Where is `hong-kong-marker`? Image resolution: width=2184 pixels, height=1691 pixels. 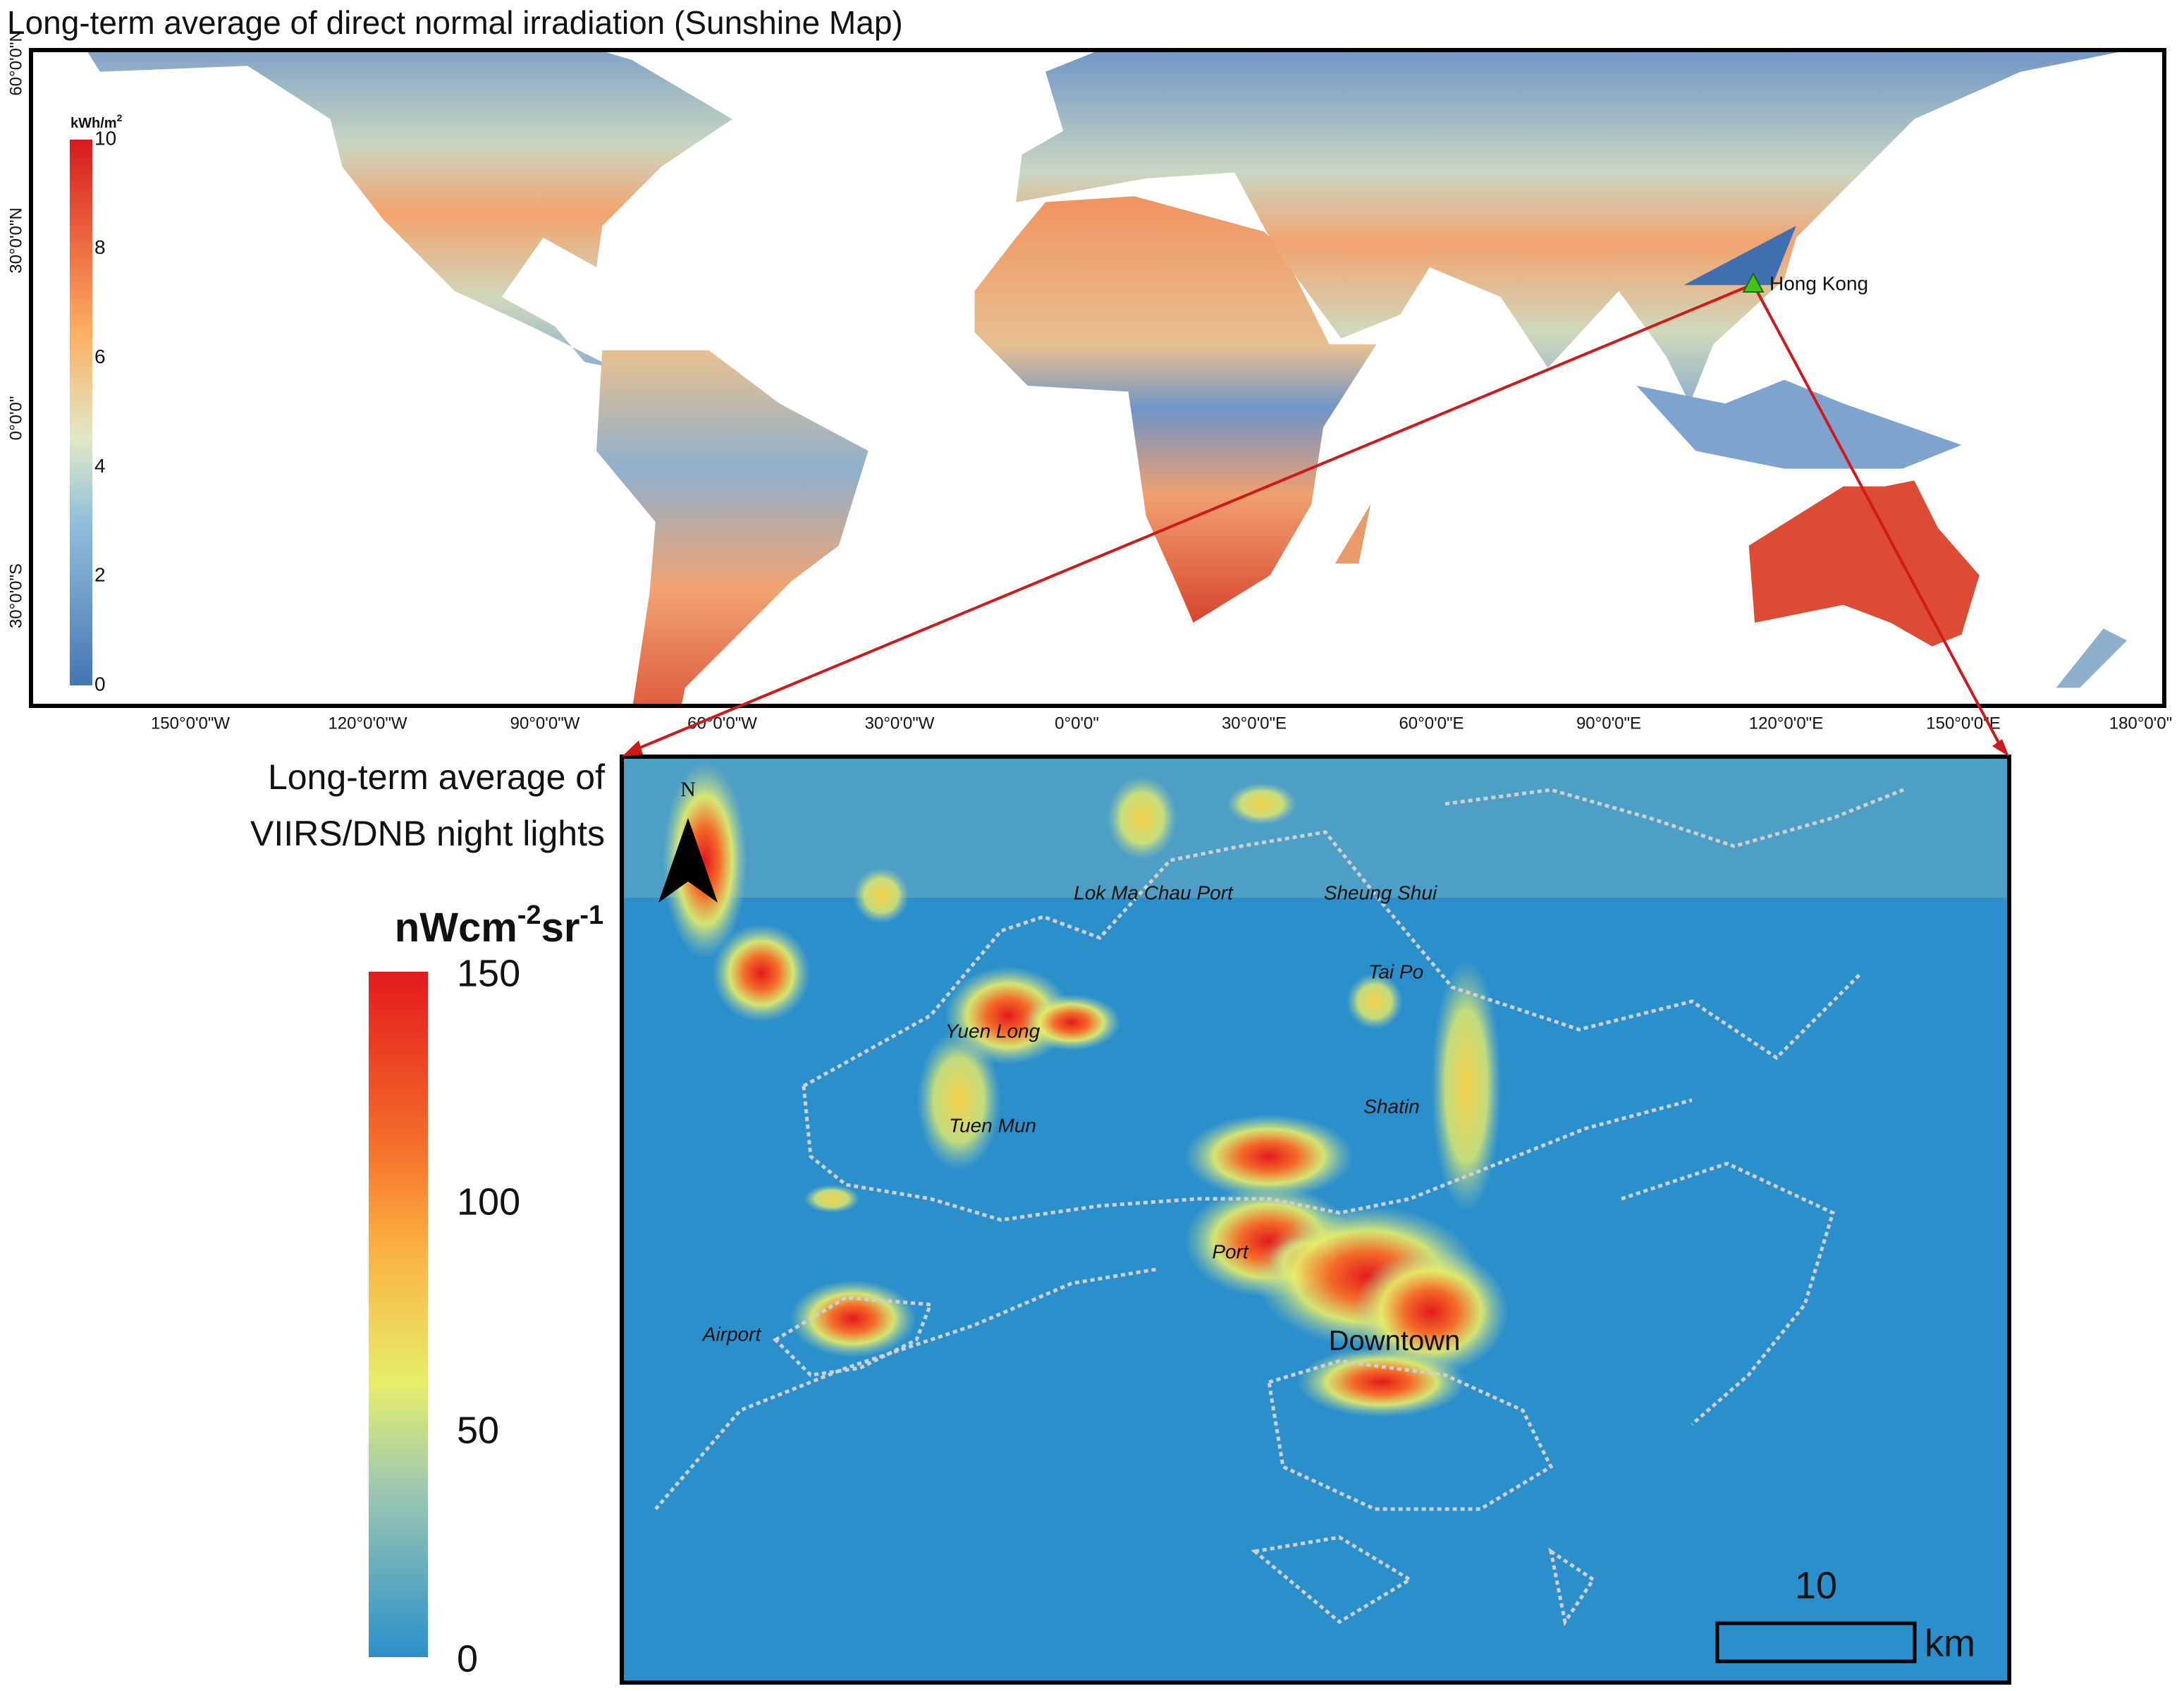 hong-kong-marker is located at coordinates (1753, 282).